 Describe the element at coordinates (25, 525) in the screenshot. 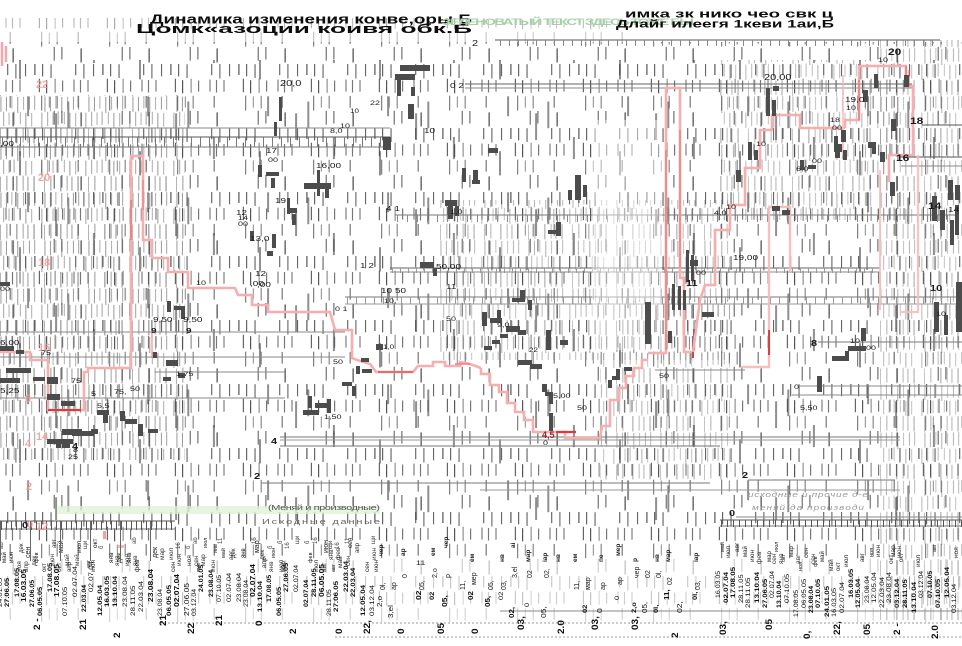

I see `svg-text: 0` at that location.